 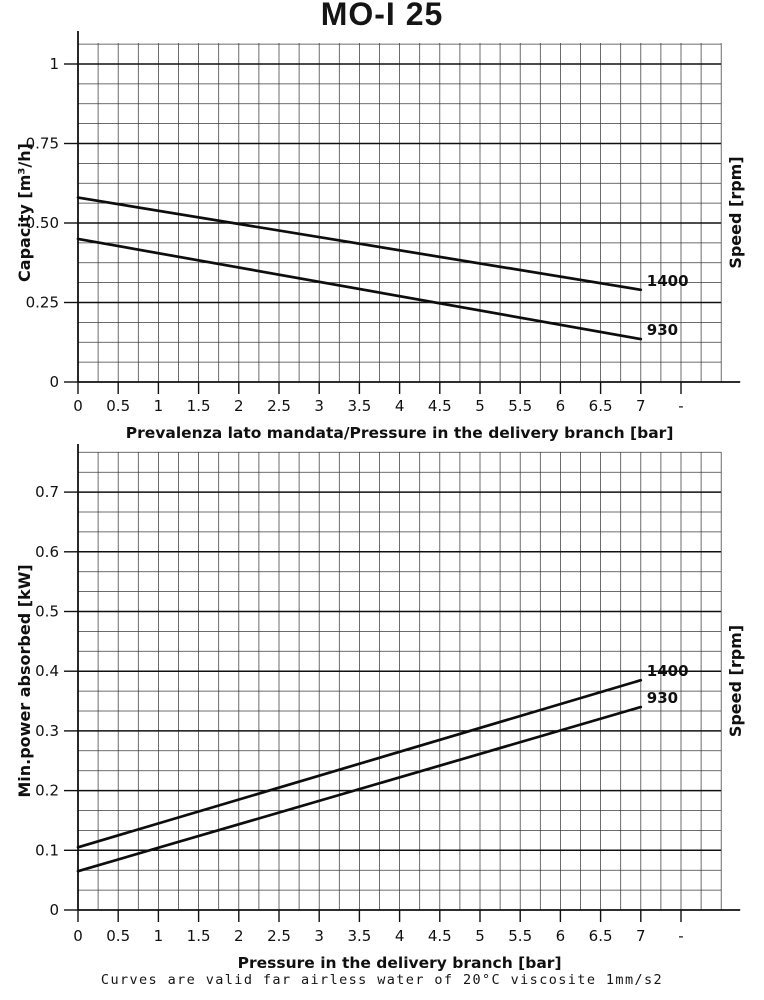 What do you see at coordinates (400, 963) in the screenshot?
I see `x-axis-title: Pressure in the delivery branch [bar]` at bounding box center [400, 963].